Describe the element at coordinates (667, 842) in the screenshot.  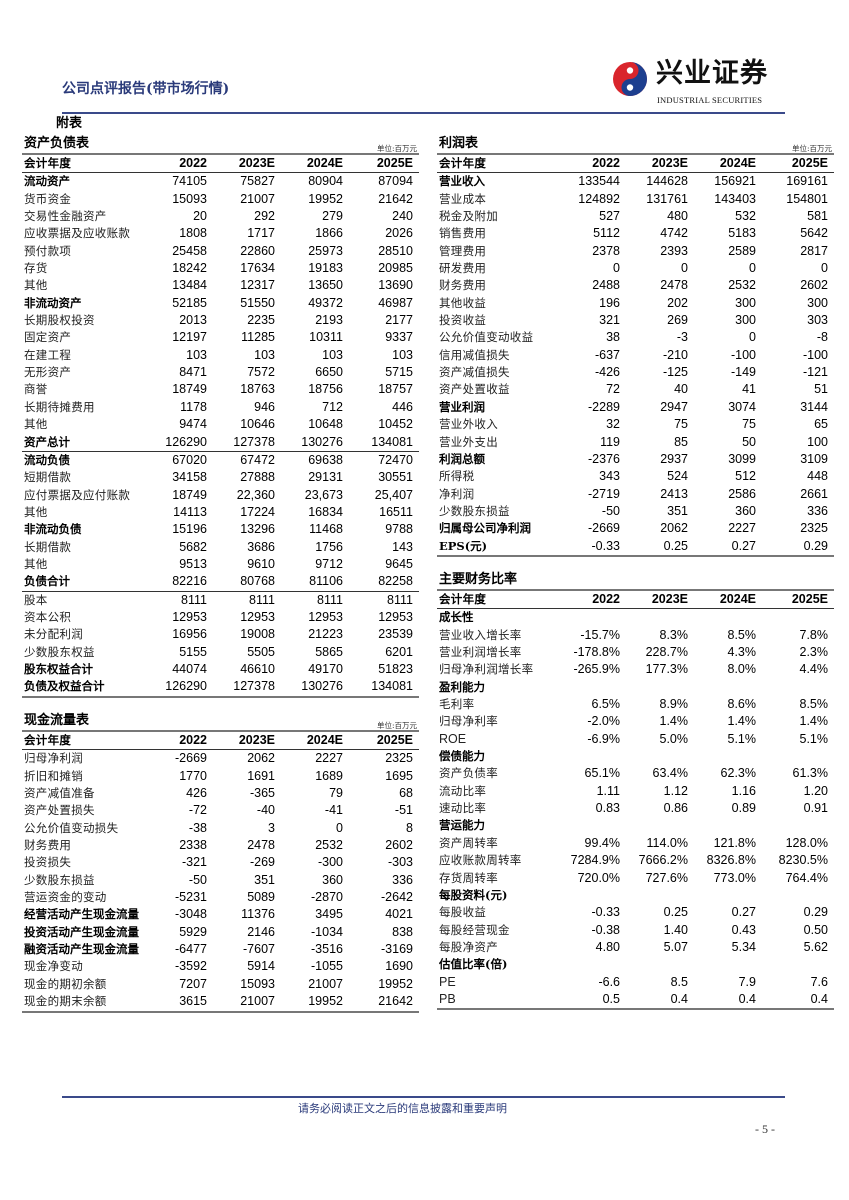
I see `cell-value: 114.0%` at that location.